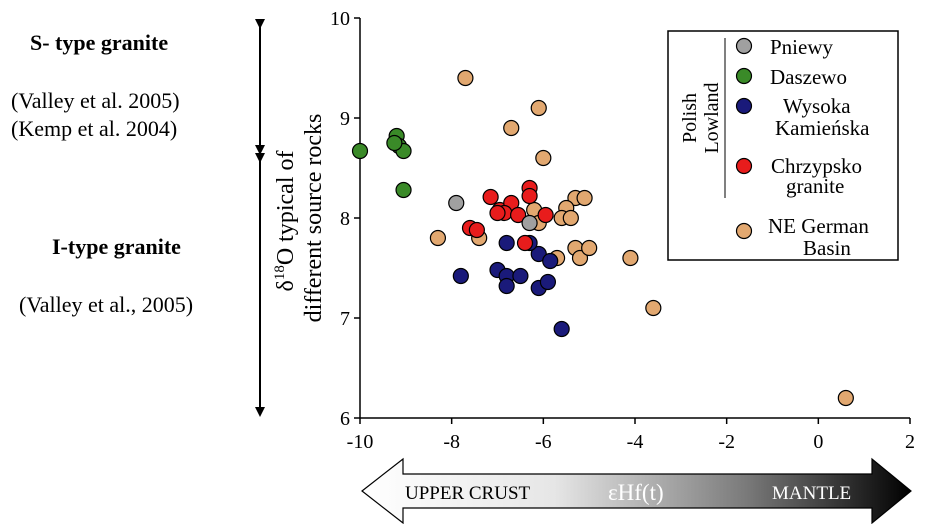 This screenshot has width=925, height=524. Describe the element at coordinates (340, 19) in the screenshot. I see `y-tick-label: 10` at that location.